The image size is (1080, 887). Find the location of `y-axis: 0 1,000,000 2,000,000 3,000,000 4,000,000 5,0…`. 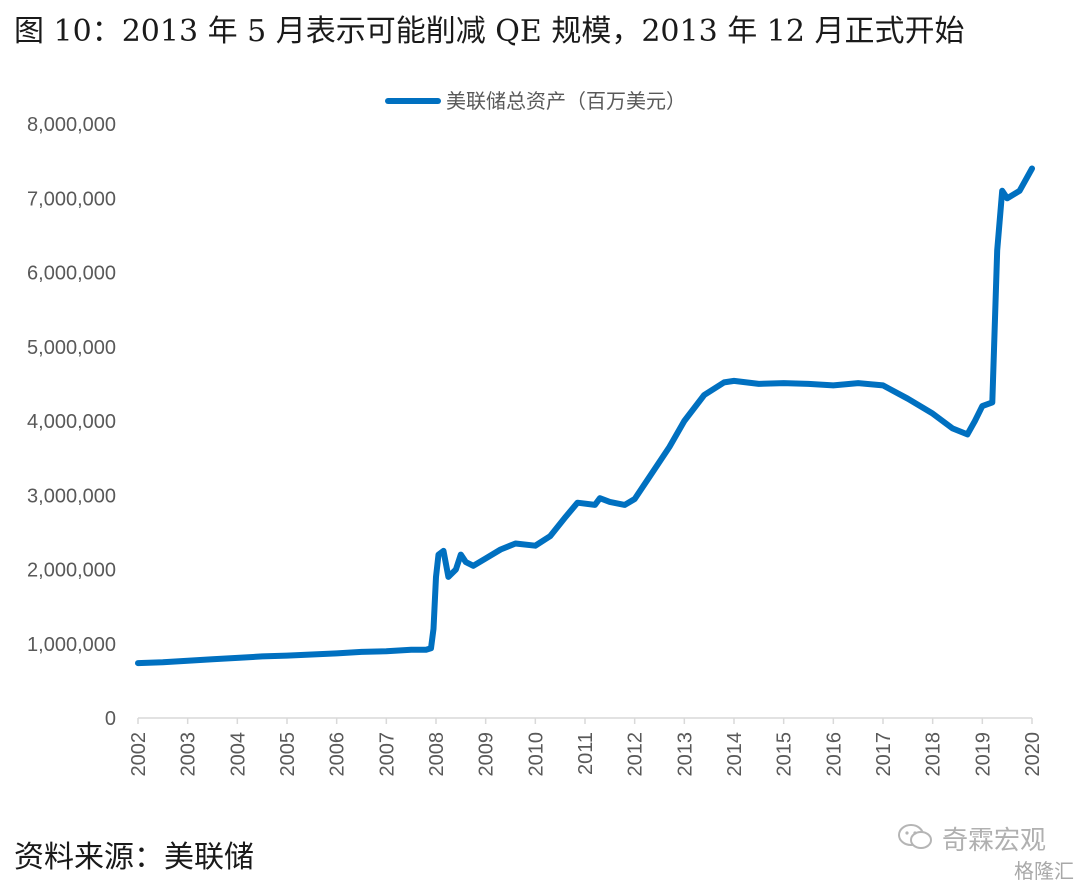

y-axis: 0 1,000,000 2,000,000 3,000,000 4,000,000 5,0… is located at coordinates (71, 422).